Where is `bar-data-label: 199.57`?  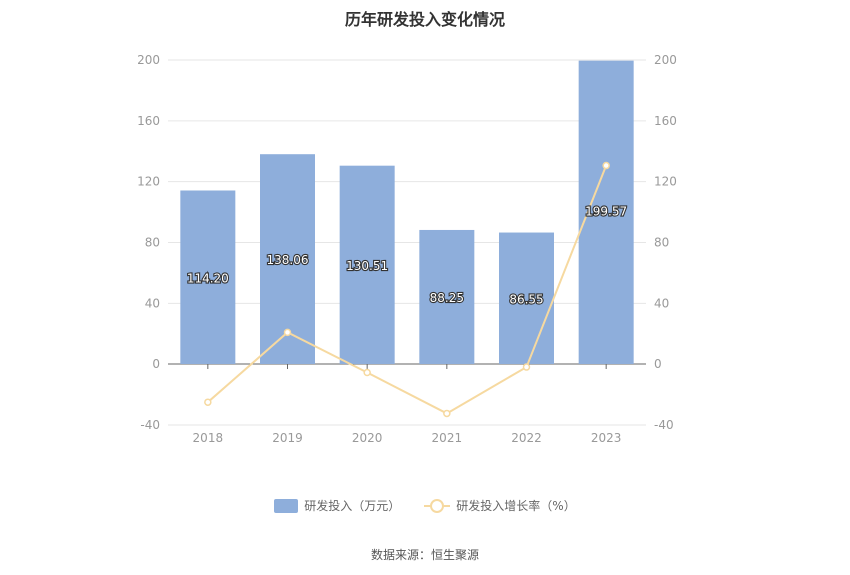 bar-data-label: 199.57 is located at coordinates (606, 212).